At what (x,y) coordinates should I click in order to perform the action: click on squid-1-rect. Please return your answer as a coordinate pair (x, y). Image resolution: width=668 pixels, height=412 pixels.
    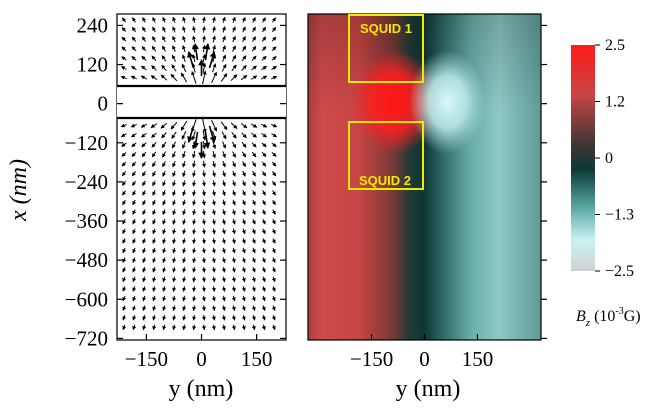
    Looking at the image, I should click on (386, 48).